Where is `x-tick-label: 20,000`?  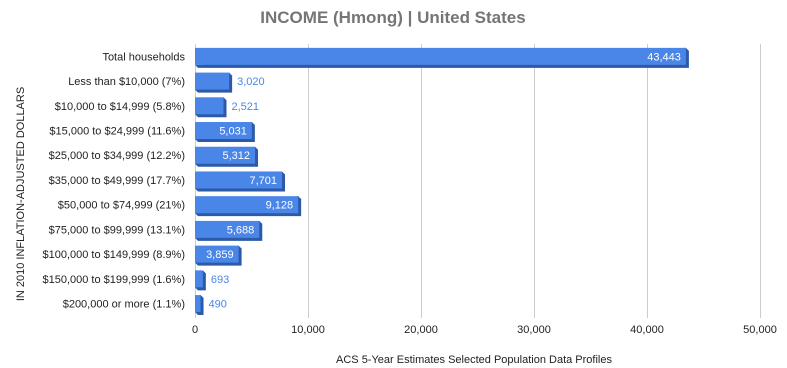 x-tick-label: 20,000 is located at coordinates (421, 330).